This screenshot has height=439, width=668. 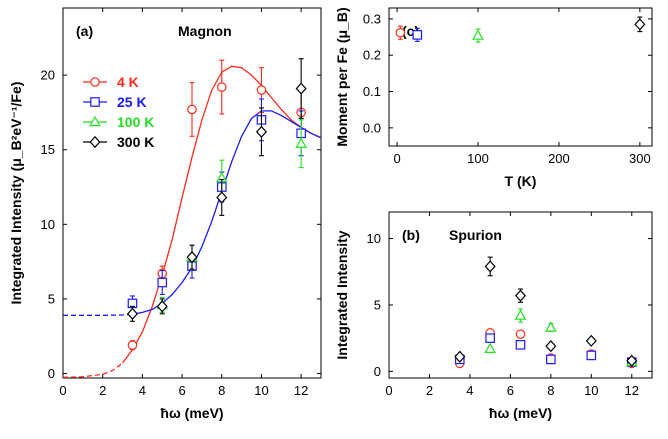 I want to click on y-tick-label: 0.0, so click(x=372, y=127).